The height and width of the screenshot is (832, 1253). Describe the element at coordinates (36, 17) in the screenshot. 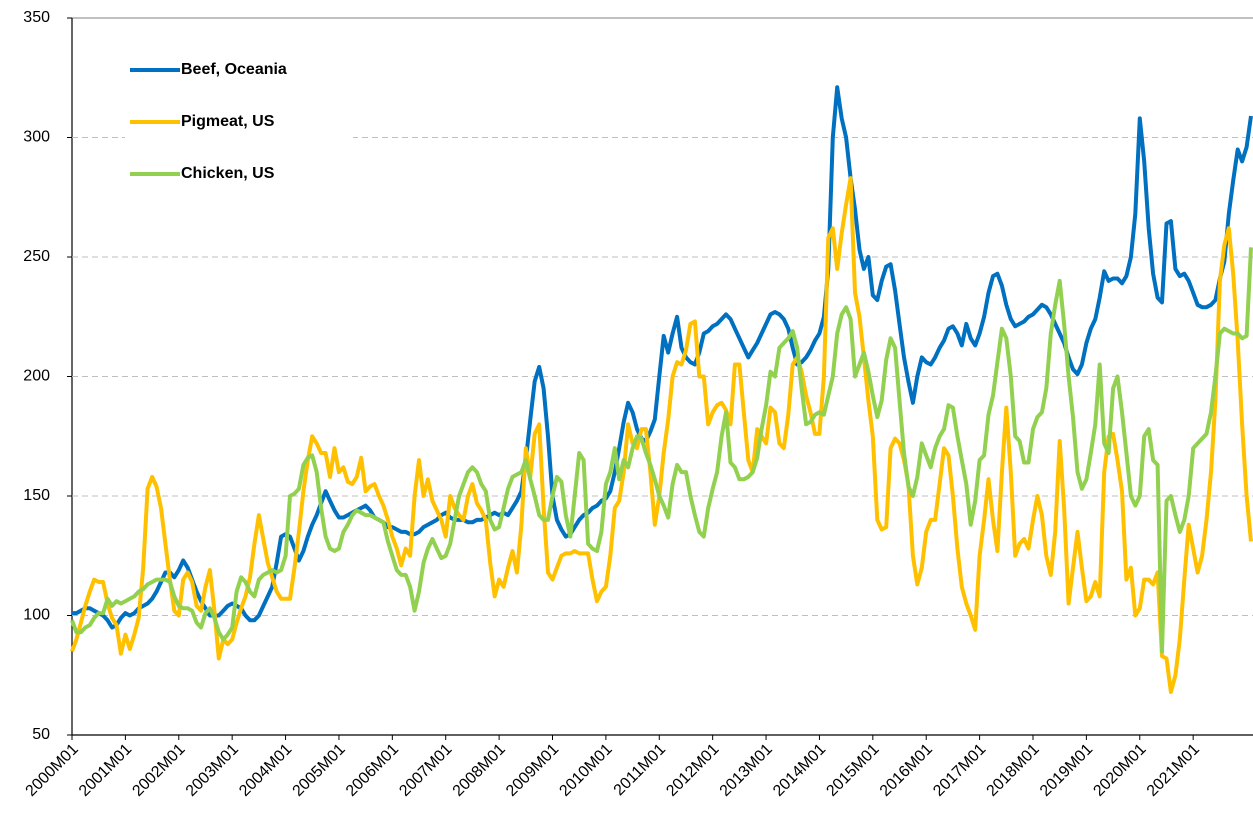

I see `y-tick-label: 350` at that location.